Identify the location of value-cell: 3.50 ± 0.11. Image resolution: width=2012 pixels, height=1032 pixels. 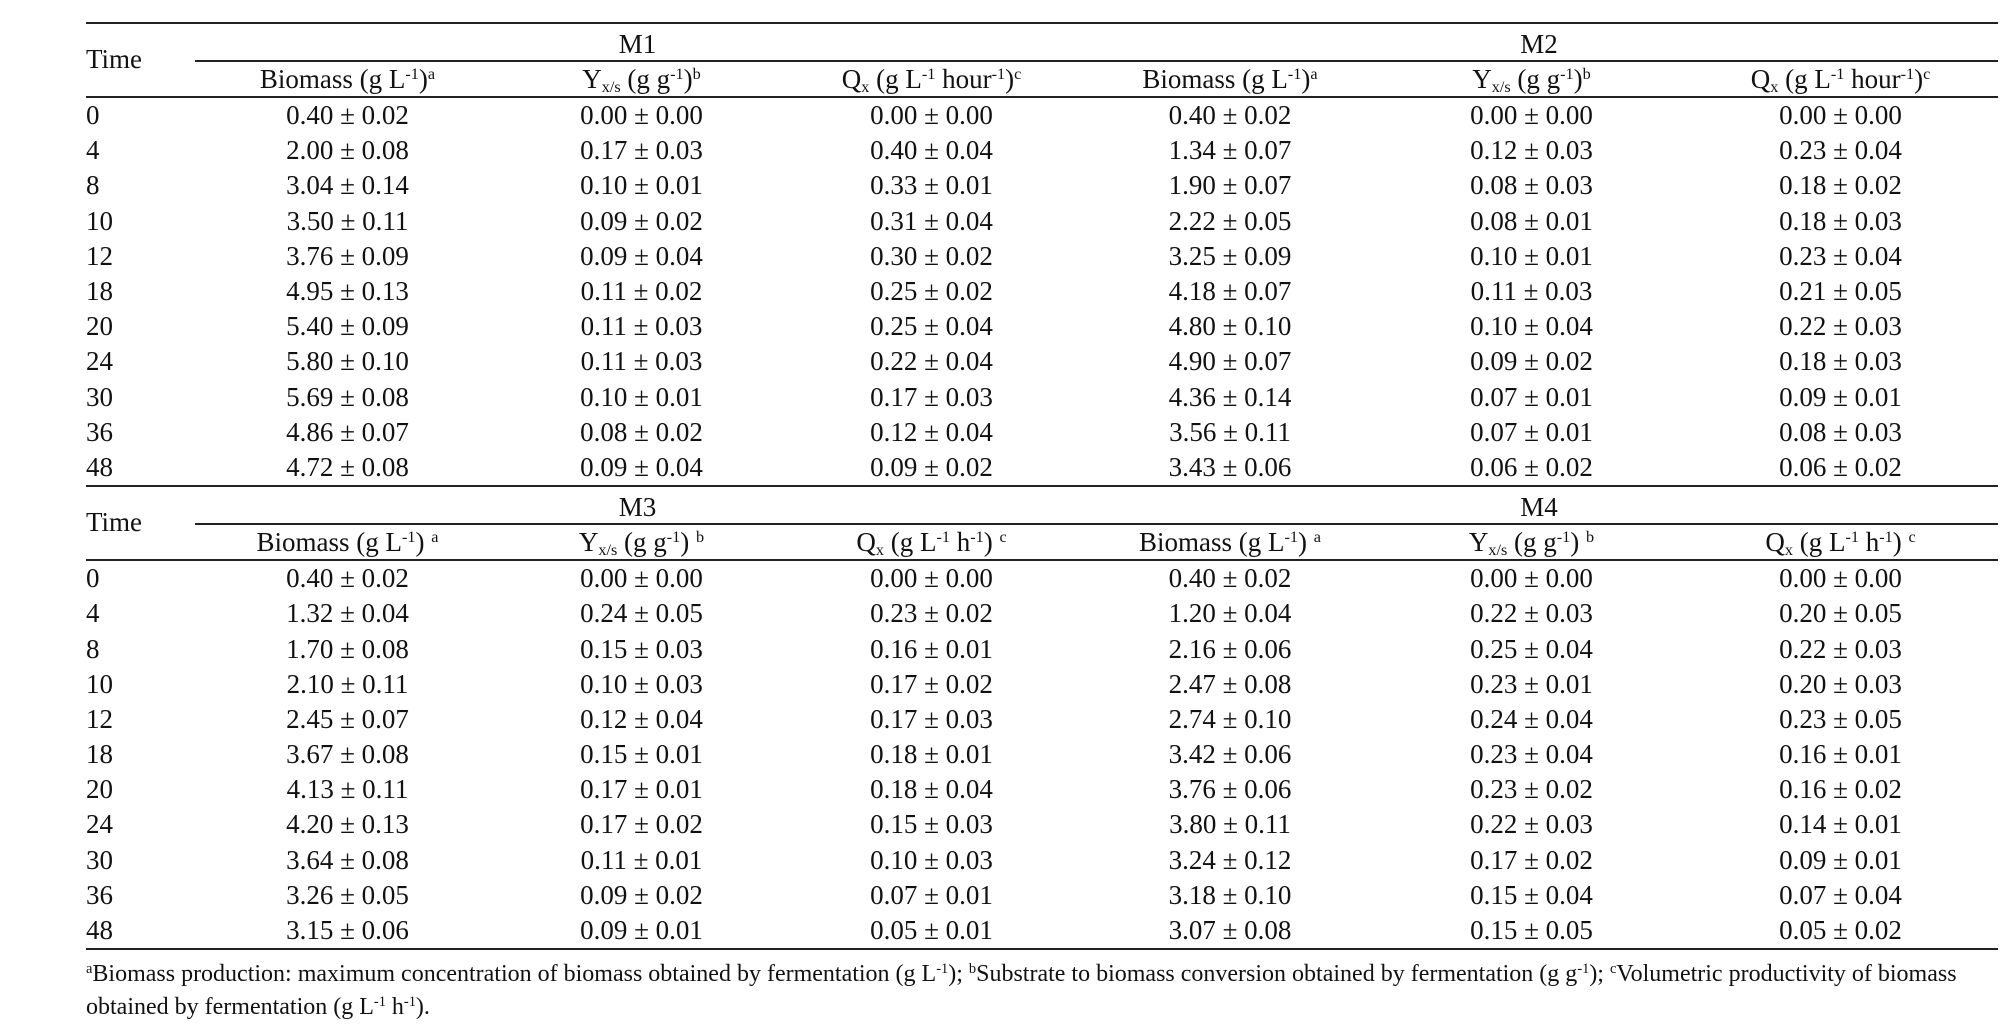
(347, 220).